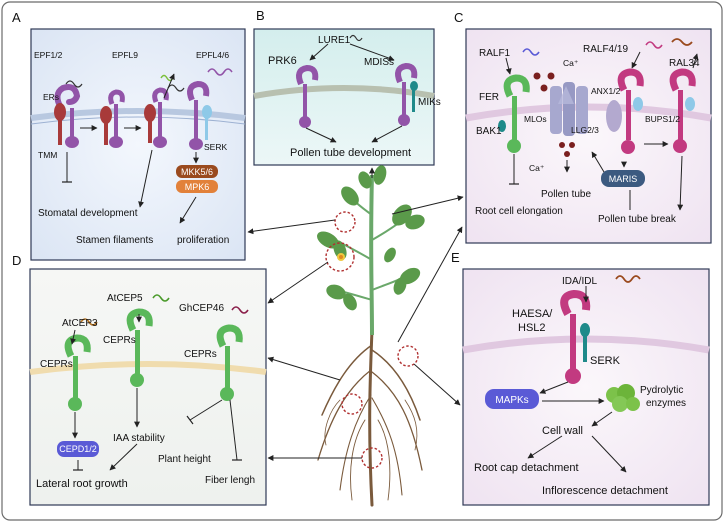 The image size is (724, 527). What do you see at coordinates (56, 364) in the screenshot?
I see `ceprs-label-1: CEPRs` at bounding box center [56, 364].